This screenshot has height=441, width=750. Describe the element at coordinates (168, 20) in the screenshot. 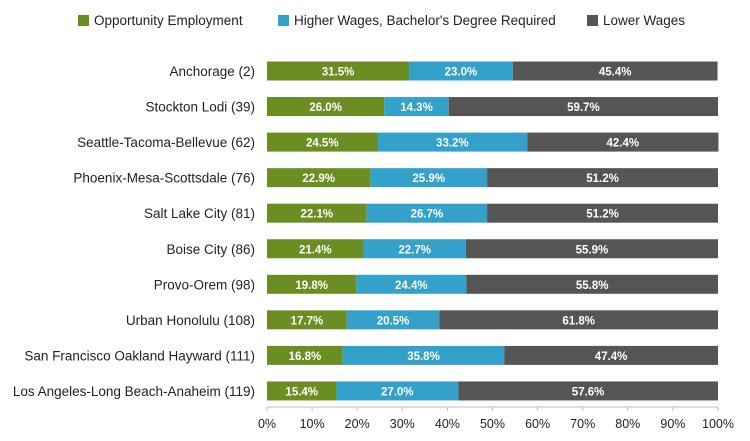

I see `legend-label-opportunity-employment: Opportunity Employment` at that location.